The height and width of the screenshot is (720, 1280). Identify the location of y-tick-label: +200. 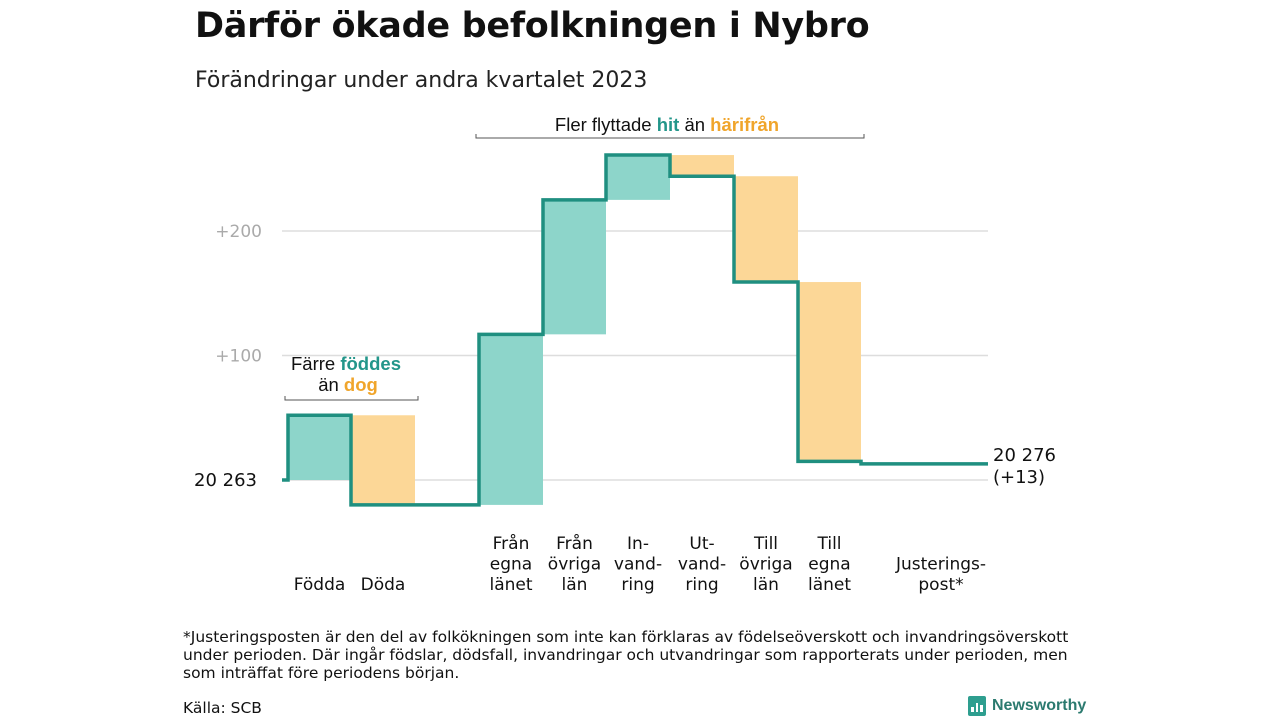
(238, 232).